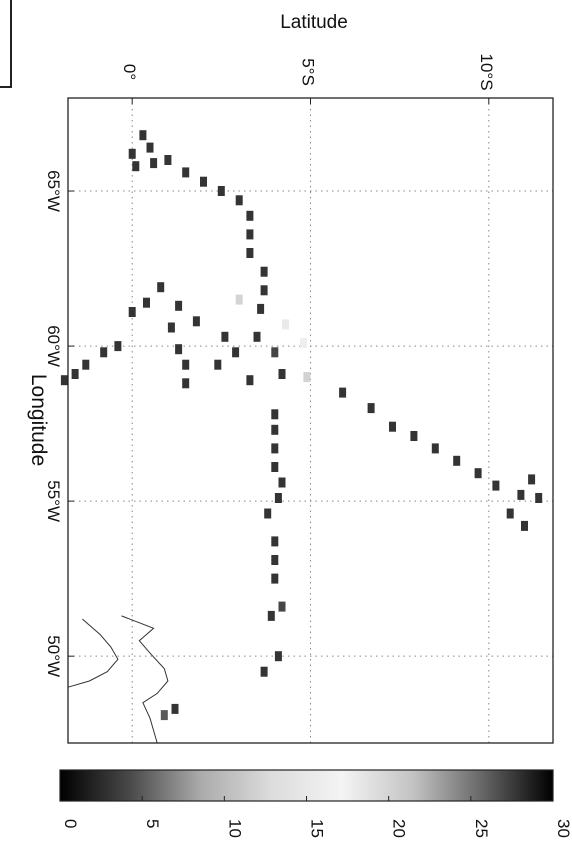 The image size is (572, 855). What do you see at coordinates (53, 656) in the screenshot?
I see `lon-tick-label: 50°W` at bounding box center [53, 656].